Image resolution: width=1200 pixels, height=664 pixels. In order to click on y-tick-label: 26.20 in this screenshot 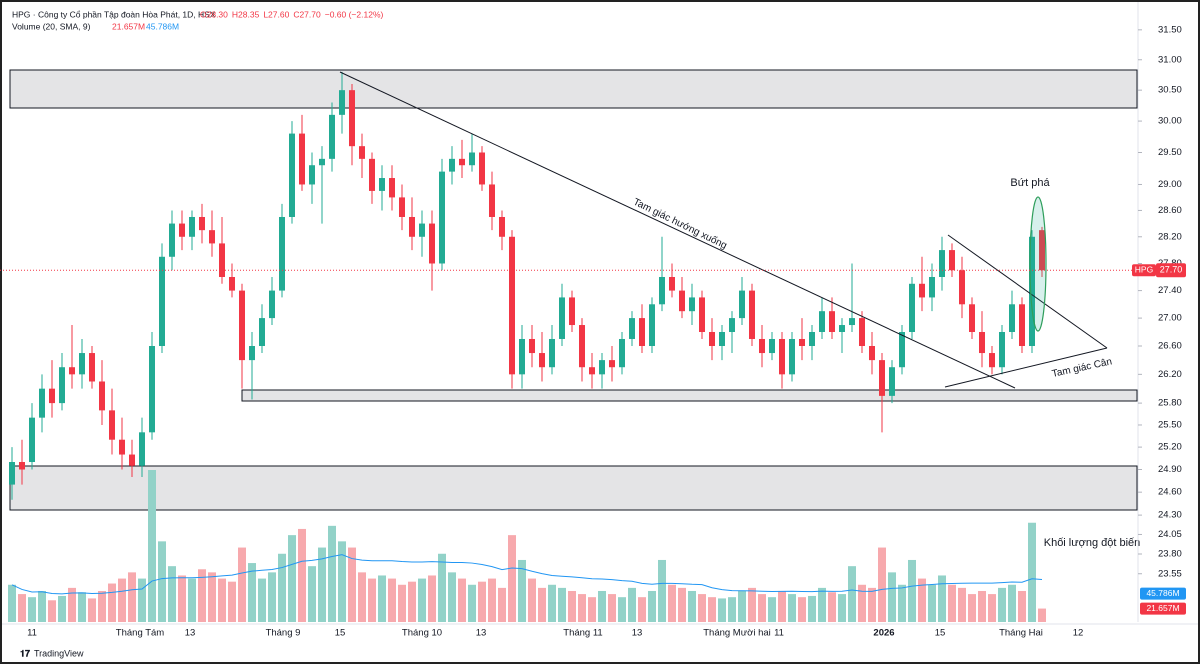, I will do `click(1170, 374)`.